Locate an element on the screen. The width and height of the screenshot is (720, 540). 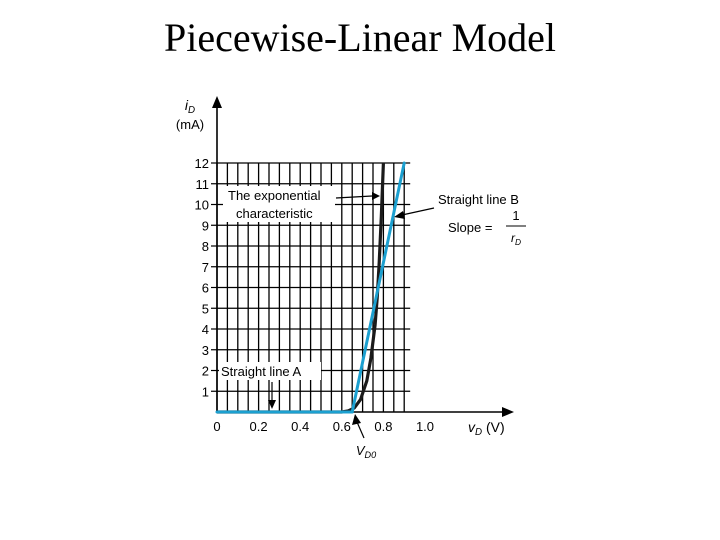
y-tick-label: 6 is located at coordinates (205, 288).